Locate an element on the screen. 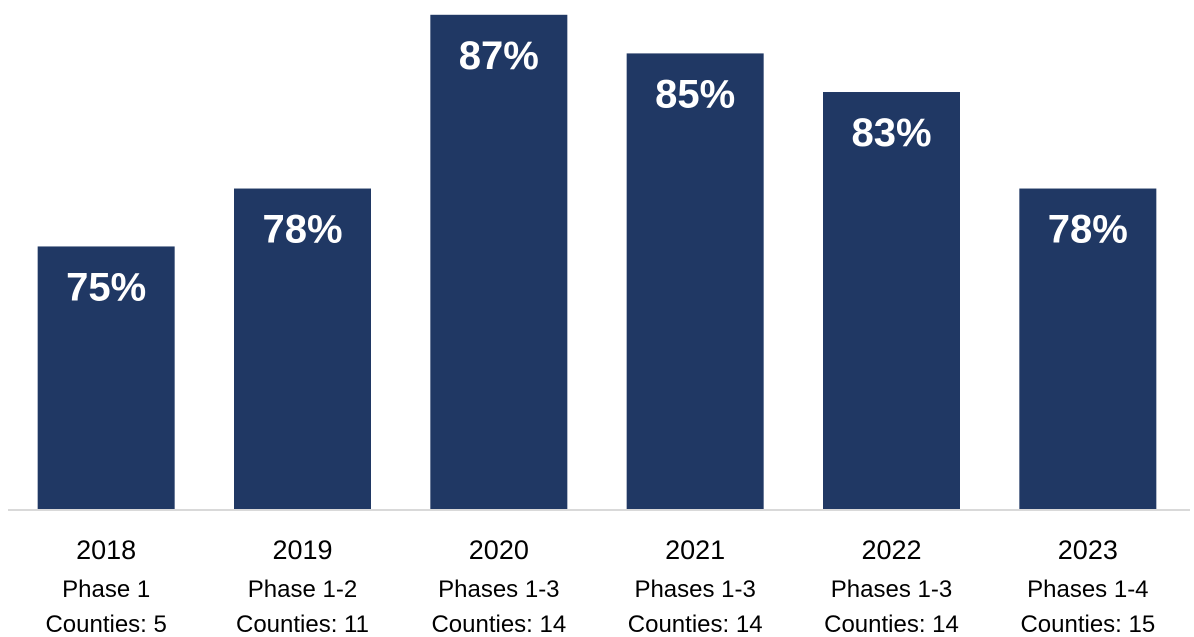  category-label-2021: 2021 is located at coordinates (695, 550).